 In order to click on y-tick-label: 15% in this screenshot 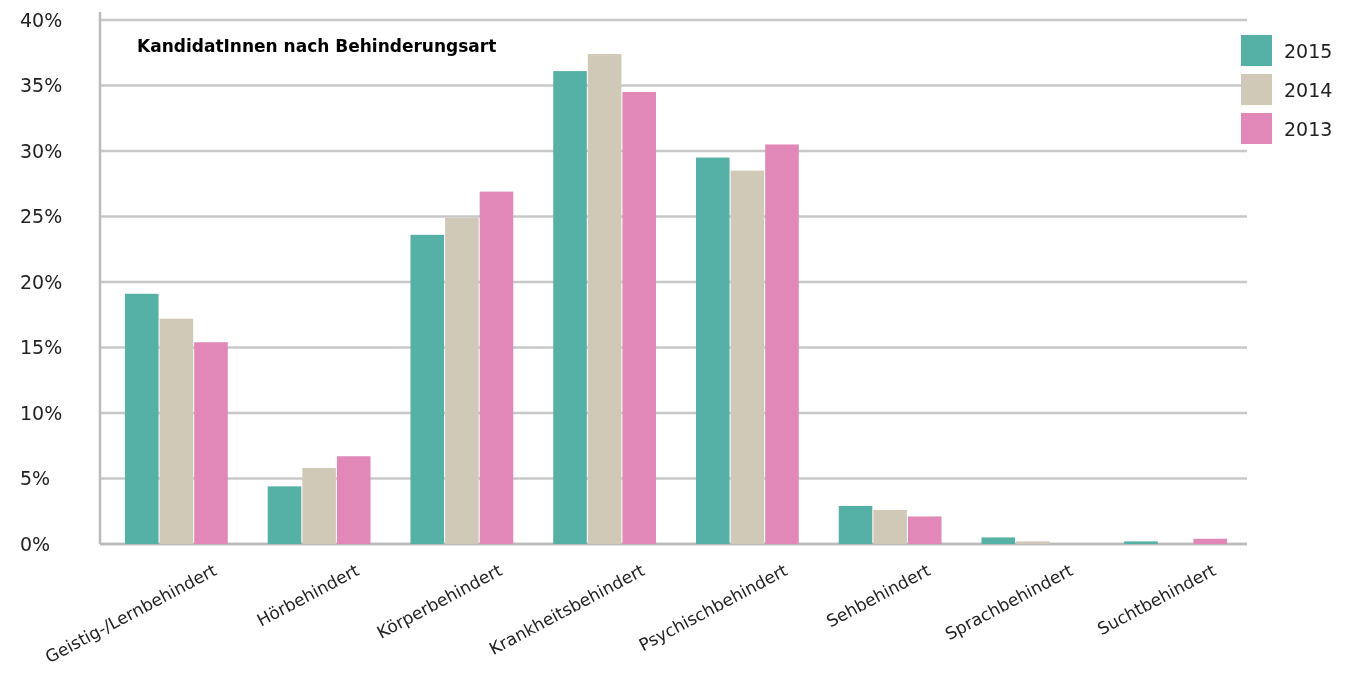, I will do `click(41, 347)`.